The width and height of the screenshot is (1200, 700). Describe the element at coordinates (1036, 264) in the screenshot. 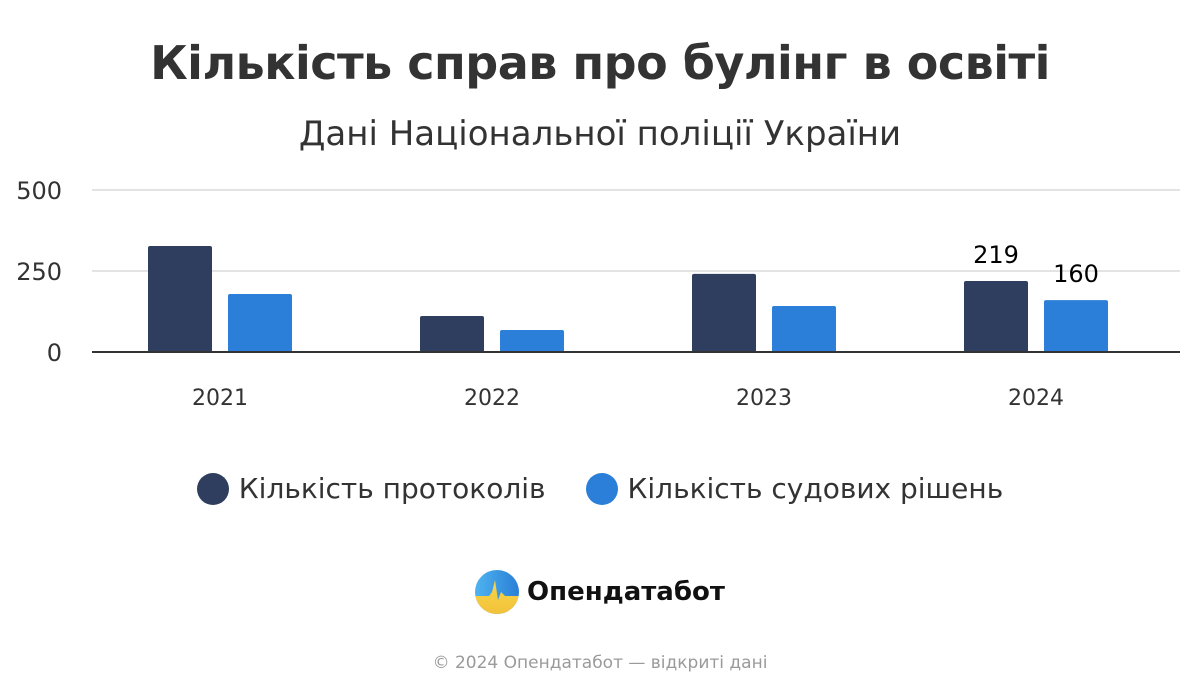

I see `data-labels: 219 160` at that location.